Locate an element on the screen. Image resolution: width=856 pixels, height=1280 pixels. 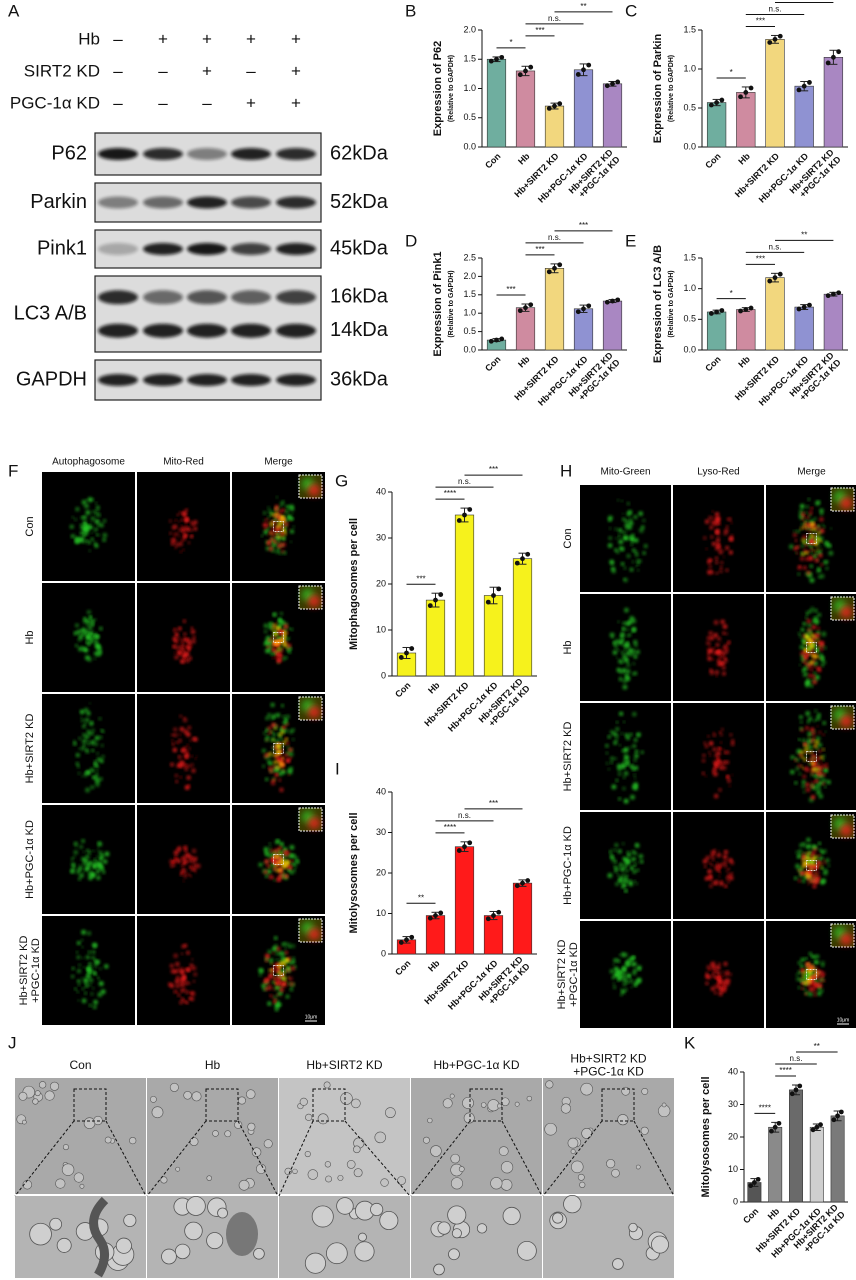
condition-mark: + is located at coordinates (163, 38).